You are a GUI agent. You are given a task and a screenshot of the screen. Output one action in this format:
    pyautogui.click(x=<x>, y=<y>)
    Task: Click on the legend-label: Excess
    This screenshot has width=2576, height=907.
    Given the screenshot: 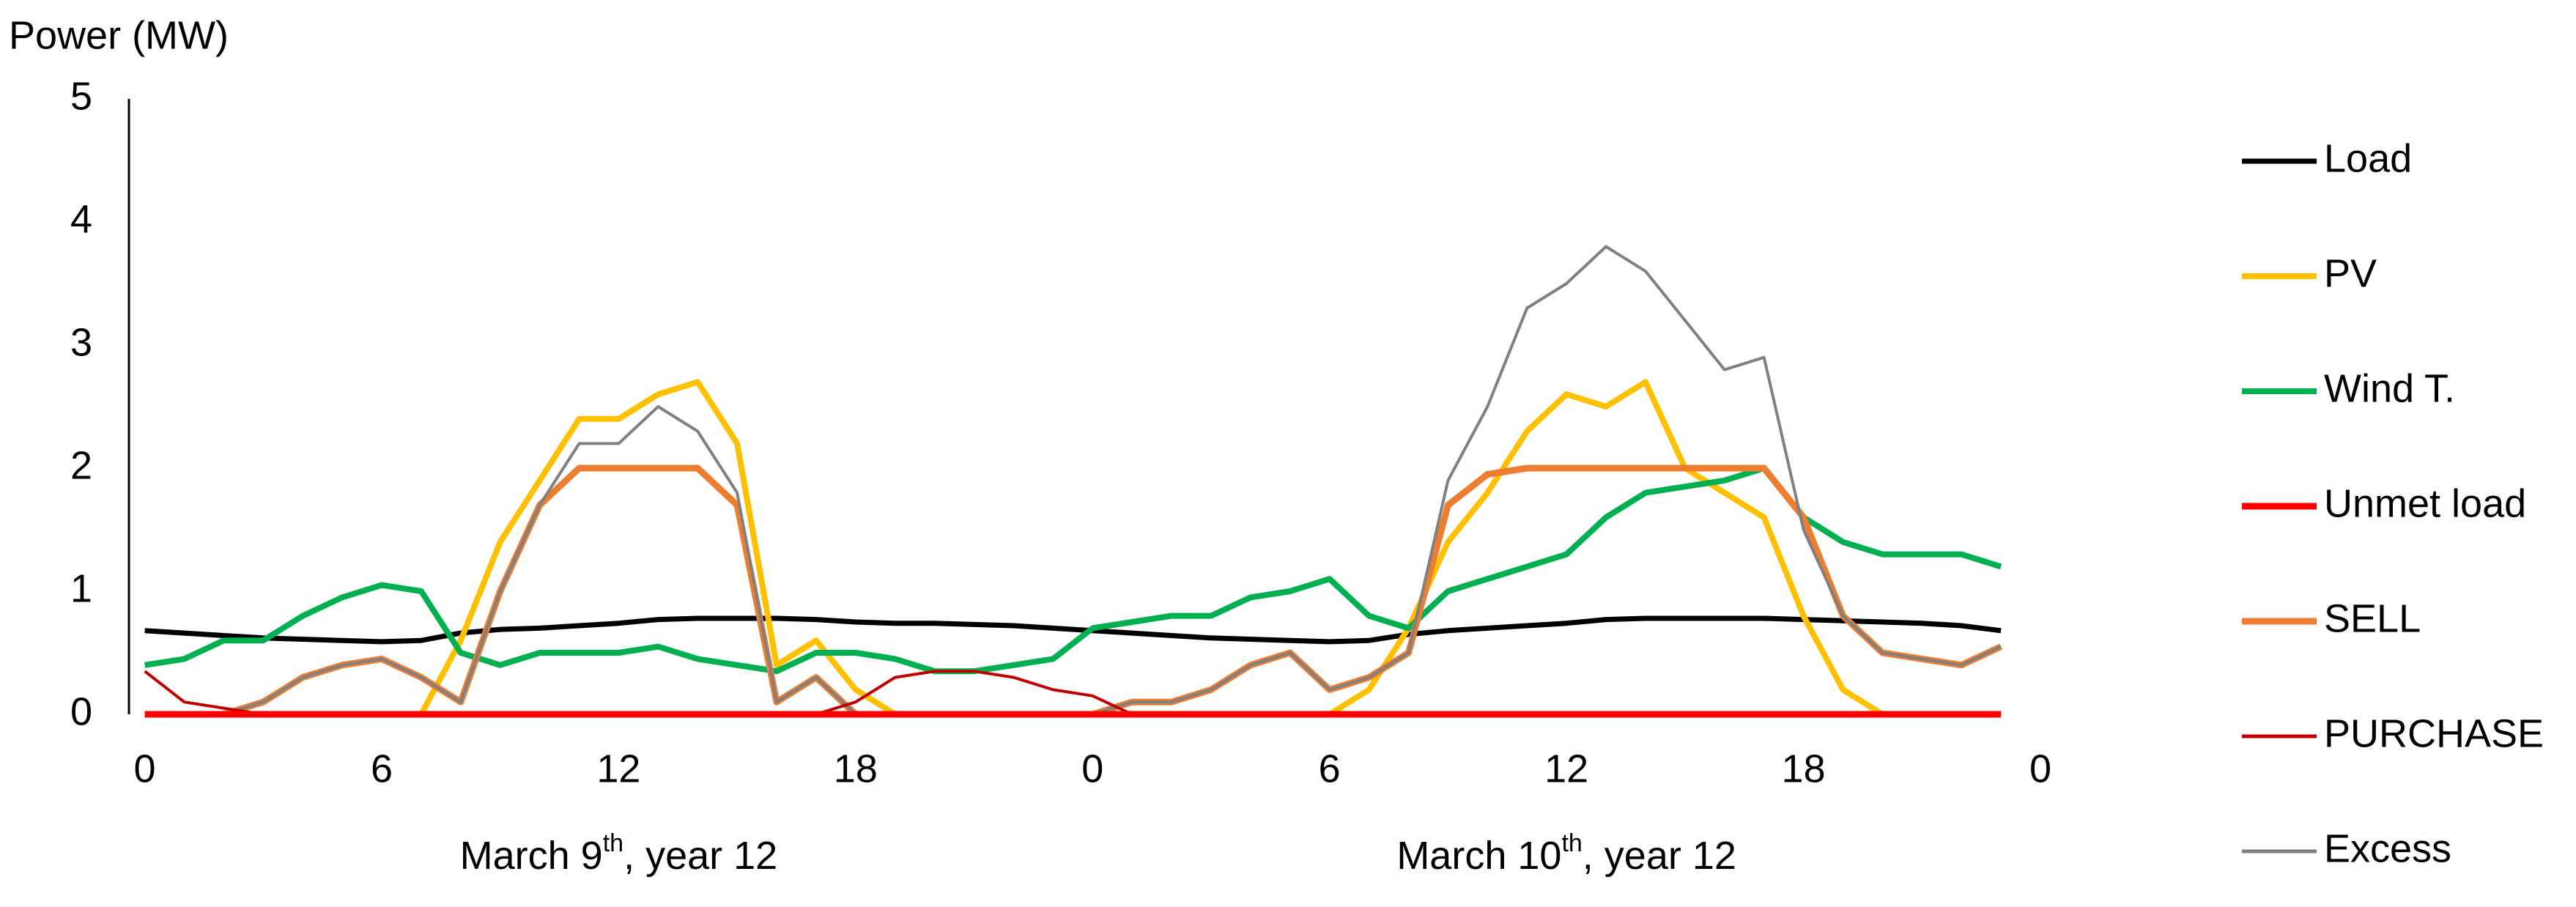 What is the action you would take?
    pyautogui.click(x=2387, y=848)
    